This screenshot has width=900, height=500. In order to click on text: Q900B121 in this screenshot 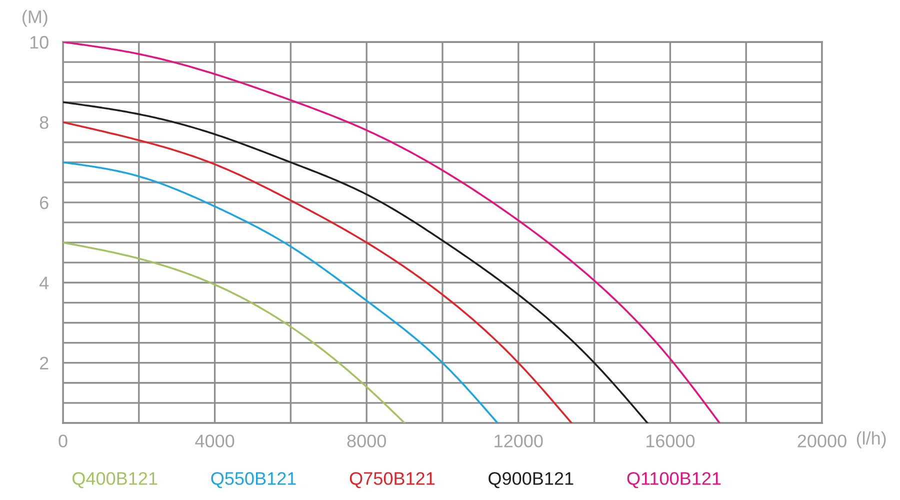, I will do `click(531, 480)`.